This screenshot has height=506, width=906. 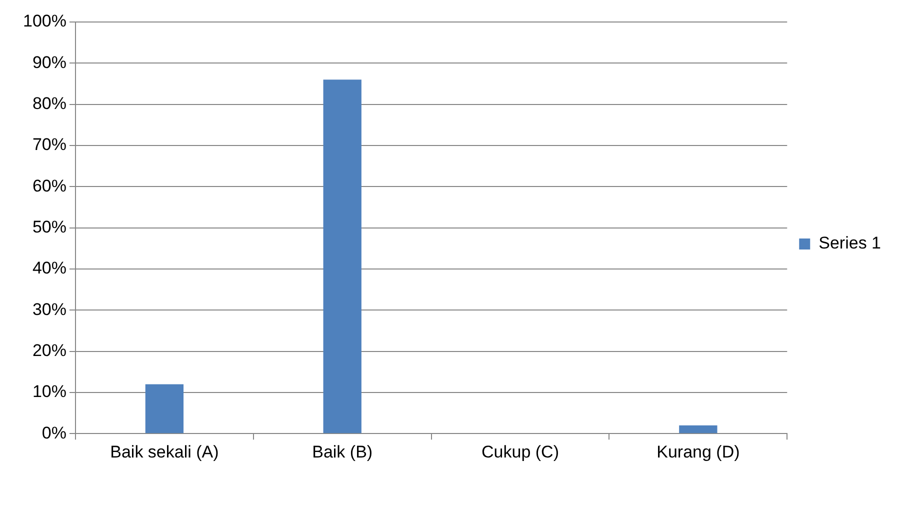 What do you see at coordinates (520, 452) in the screenshot?
I see `x-tick-label: Cukup (C)` at bounding box center [520, 452].